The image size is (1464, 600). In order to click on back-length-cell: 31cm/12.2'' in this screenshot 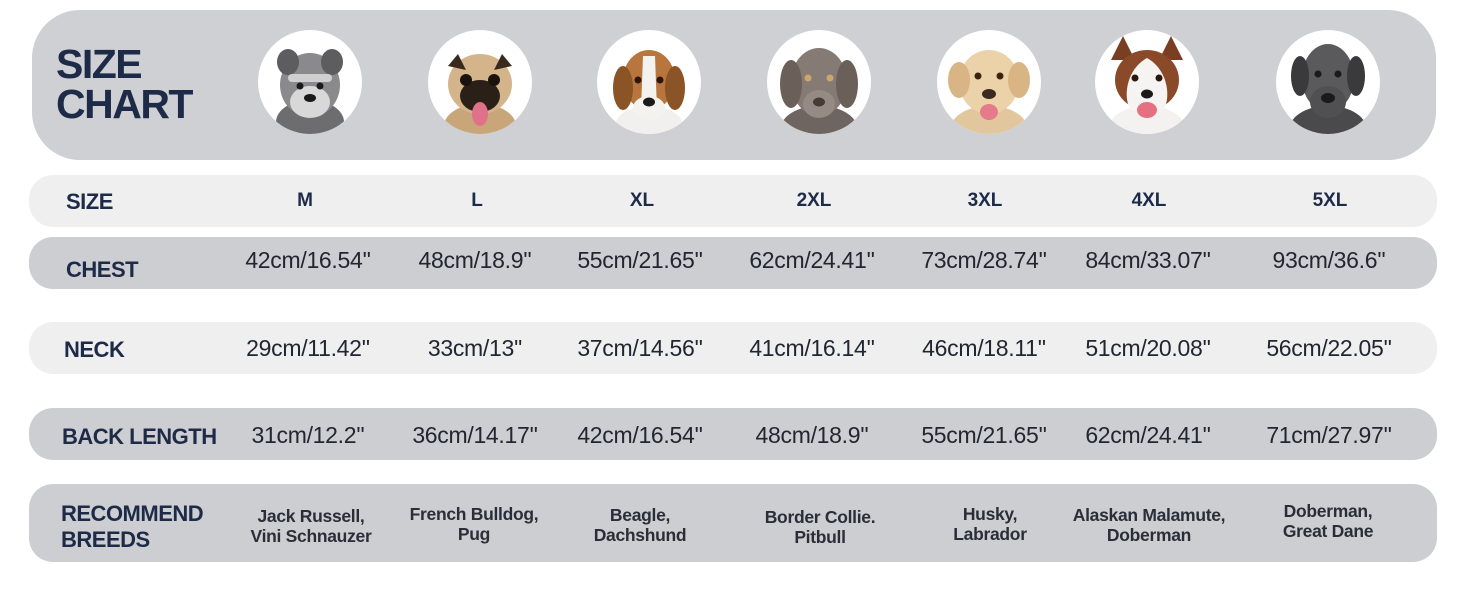, I will do `click(308, 435)`.